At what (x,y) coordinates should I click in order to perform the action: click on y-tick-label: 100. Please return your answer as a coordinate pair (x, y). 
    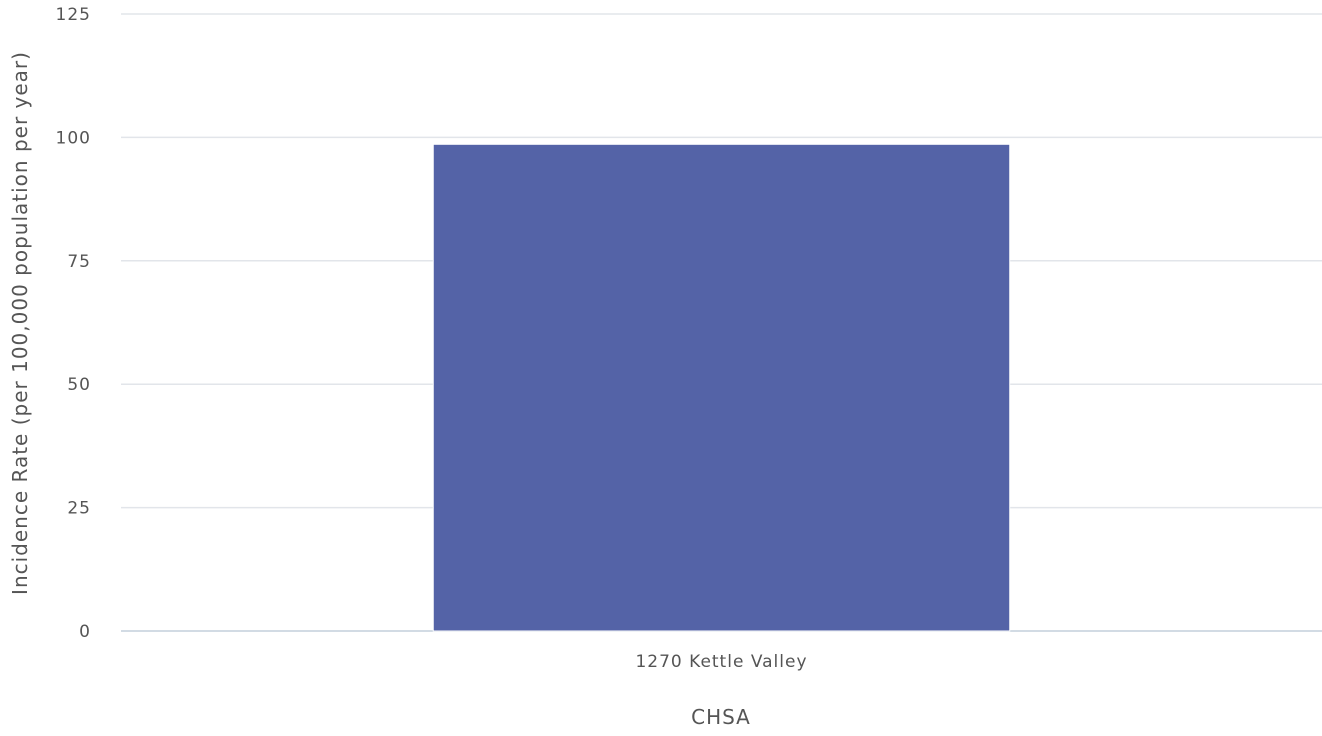
    Looking at the image, I should click on (73, 138).